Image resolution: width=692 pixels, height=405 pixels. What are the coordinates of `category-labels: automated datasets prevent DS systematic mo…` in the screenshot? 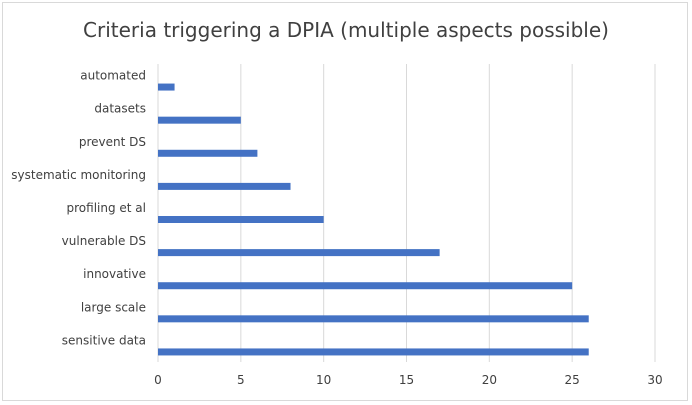 It's located at (78, 208).